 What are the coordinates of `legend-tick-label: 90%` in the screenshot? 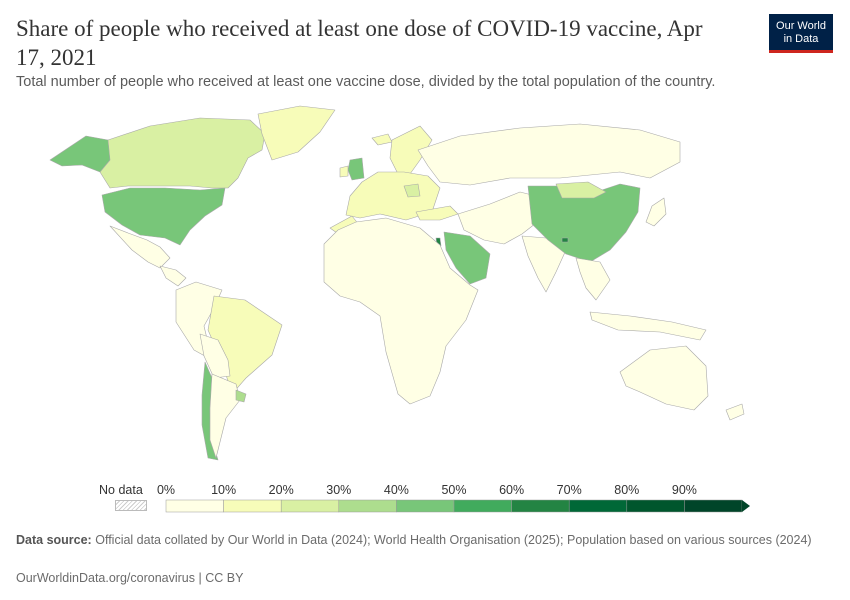 It's located at (684, 490).